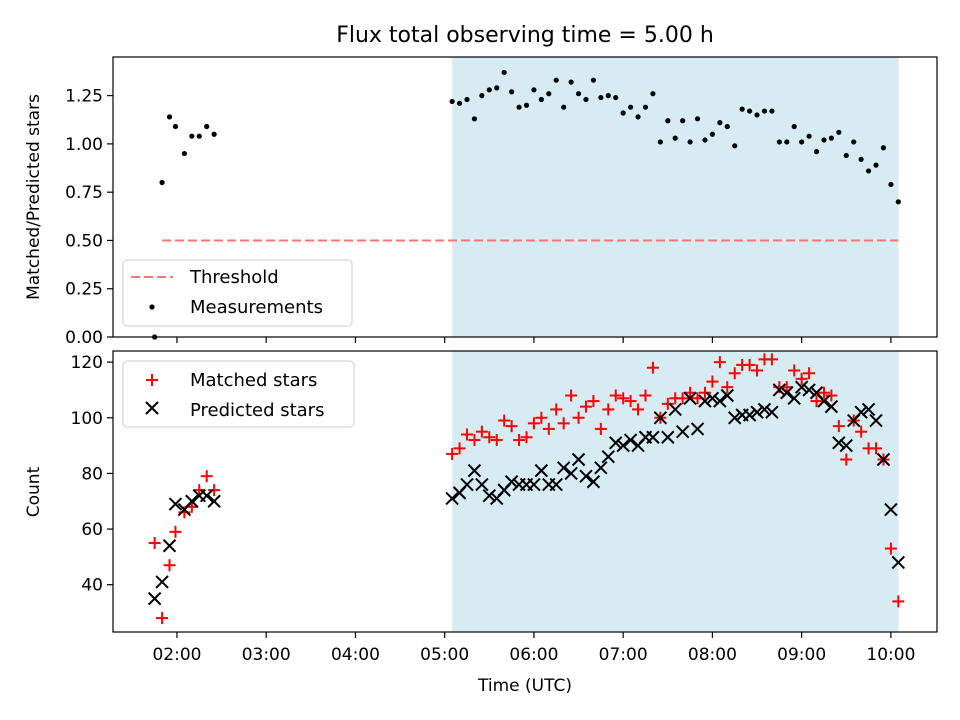 The width and height of the screenshot is (960, 720). Describe the element at coordinates (89, 217) in the screenshot. I see `ratio-y-ticks: 0.00 0.25 0.50 0.75 1.00 1.25` at that location.